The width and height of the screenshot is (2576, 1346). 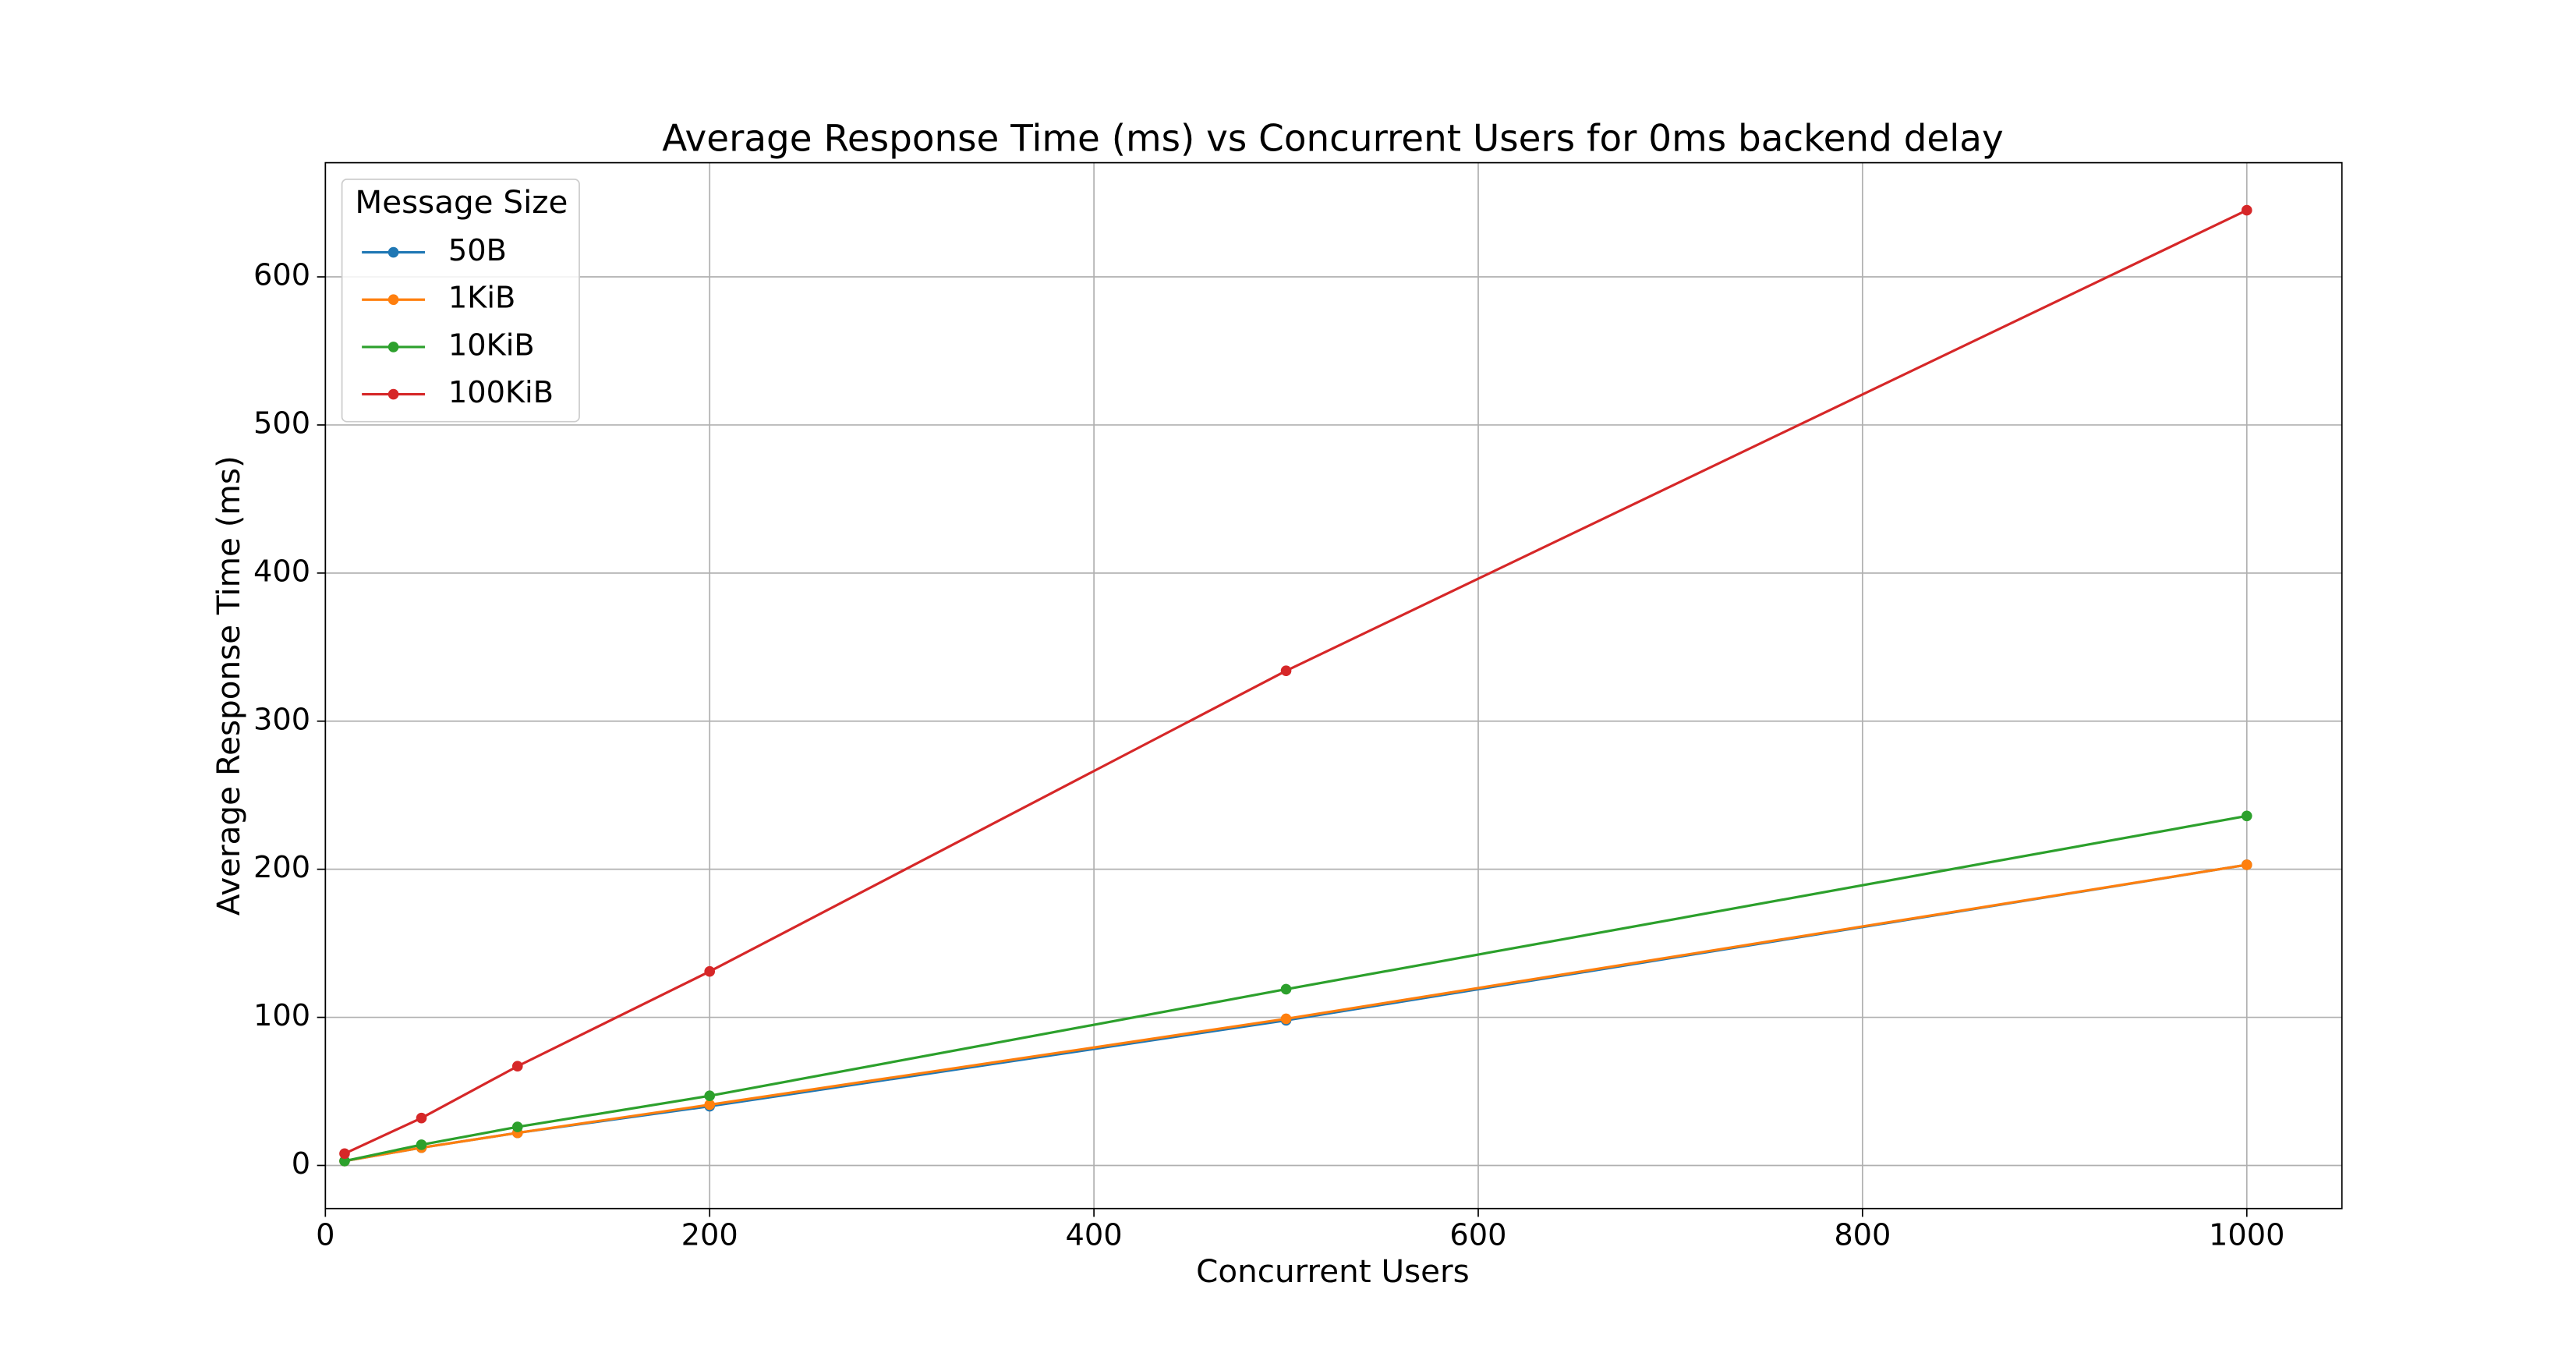 I want to click on x-tick-label: 600, so click(x=1477, y=1235).